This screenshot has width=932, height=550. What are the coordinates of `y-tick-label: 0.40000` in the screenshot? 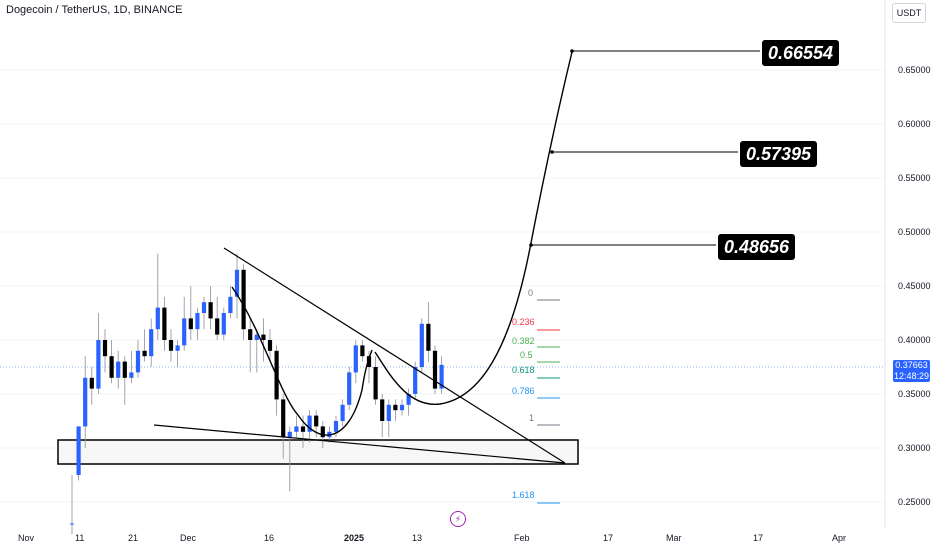 It's located at (914, 340).